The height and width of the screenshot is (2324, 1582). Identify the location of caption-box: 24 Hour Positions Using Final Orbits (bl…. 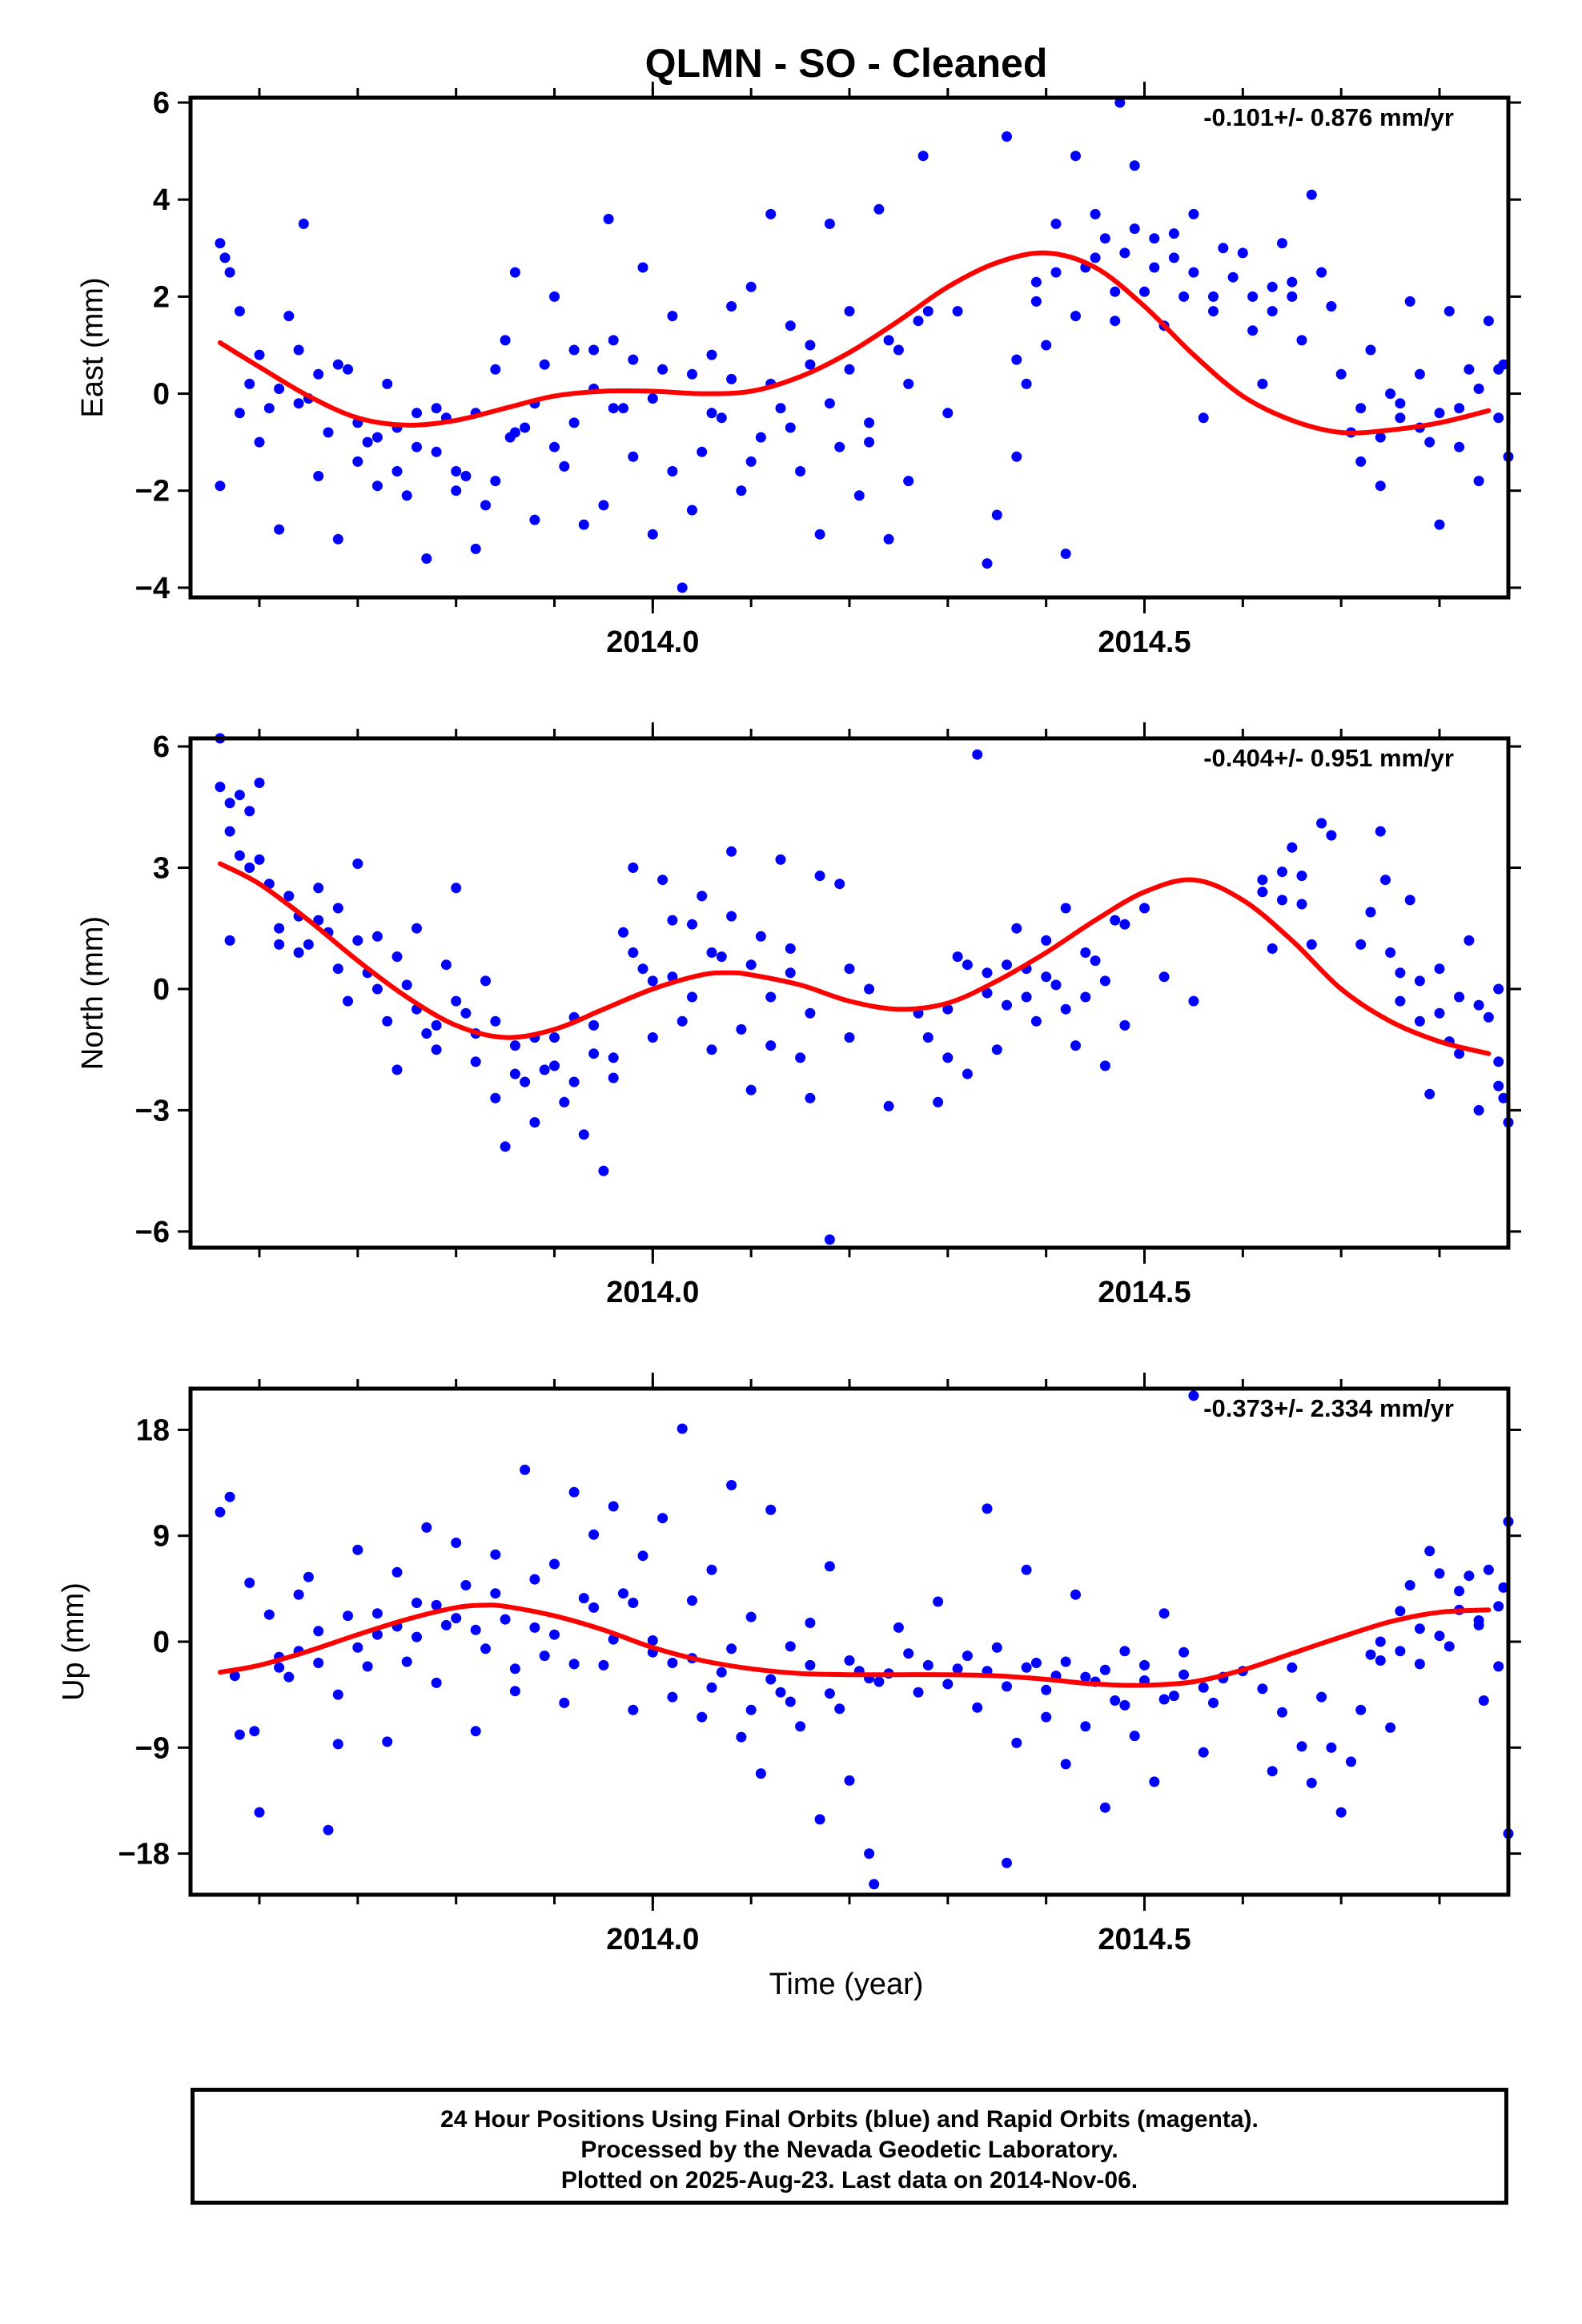
(849, 2146).